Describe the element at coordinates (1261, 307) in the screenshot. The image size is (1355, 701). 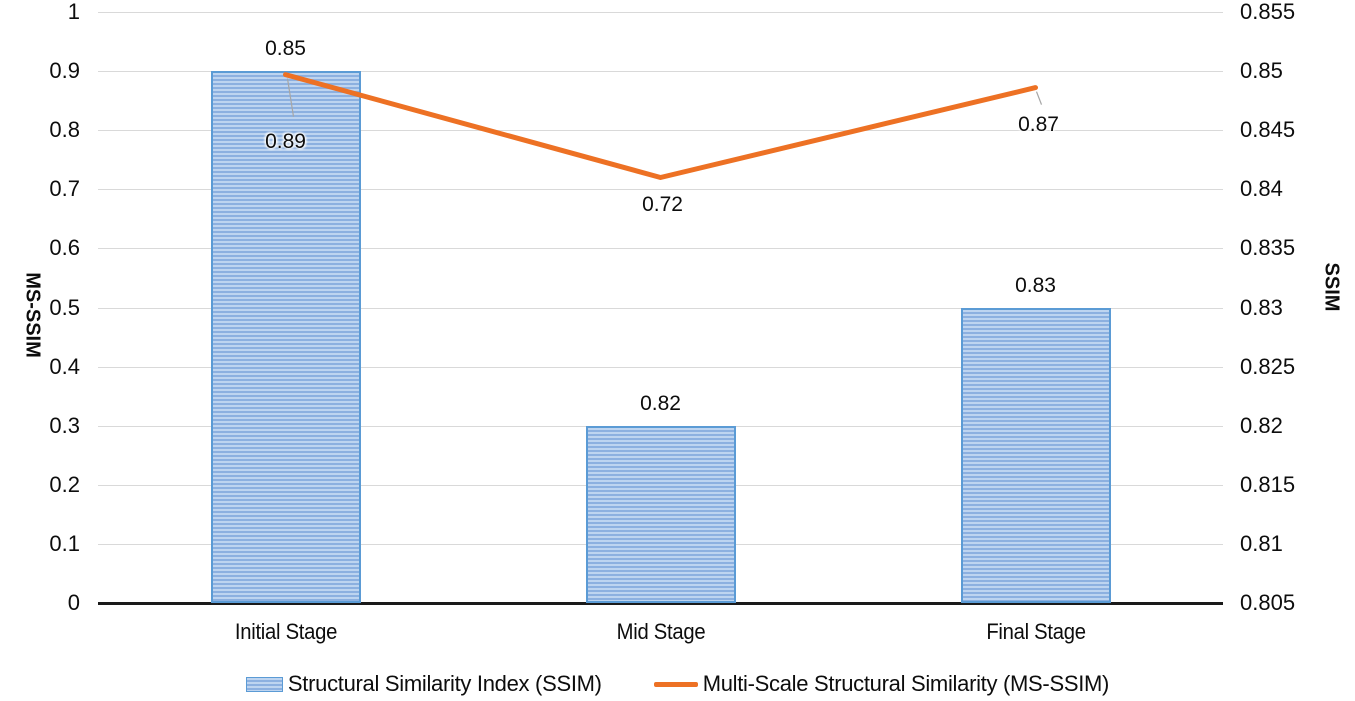
I see `right-axis-tick-label: 0.83` at that location.